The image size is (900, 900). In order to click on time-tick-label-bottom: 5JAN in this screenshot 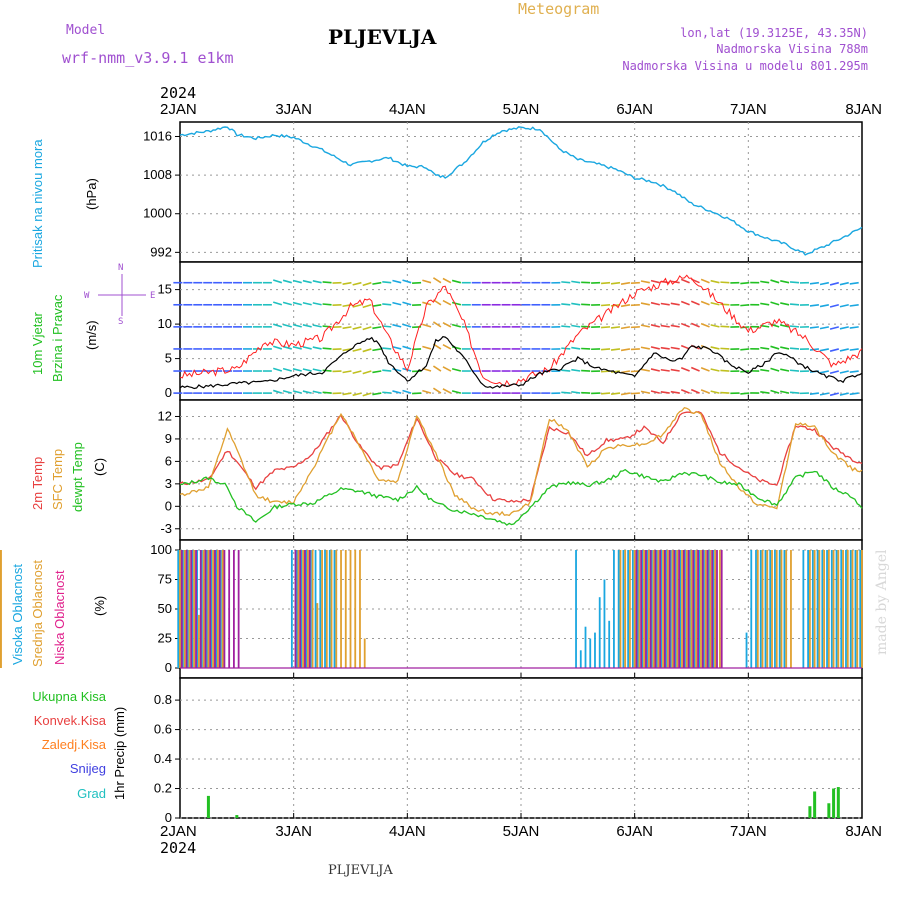, I will do `click(521, 831)`.